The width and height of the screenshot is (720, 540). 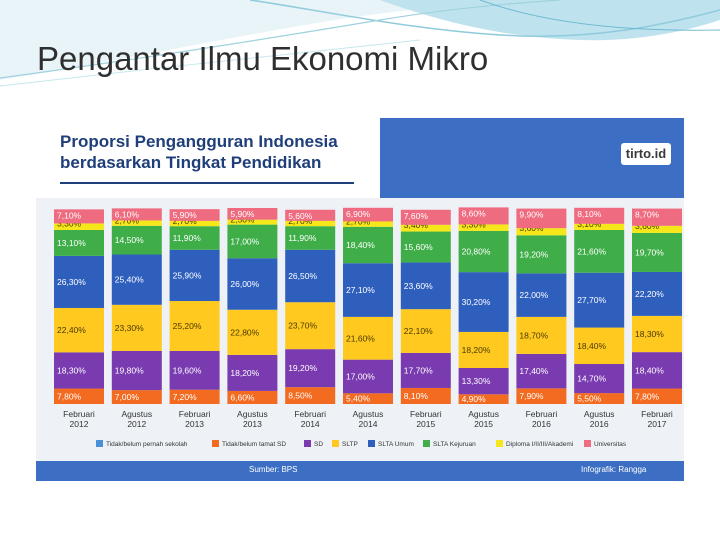 What do you see at coordinates (185, 397) in the screenshot?
I see `segment-label: 7,20%` at bounding box center [185, 397].